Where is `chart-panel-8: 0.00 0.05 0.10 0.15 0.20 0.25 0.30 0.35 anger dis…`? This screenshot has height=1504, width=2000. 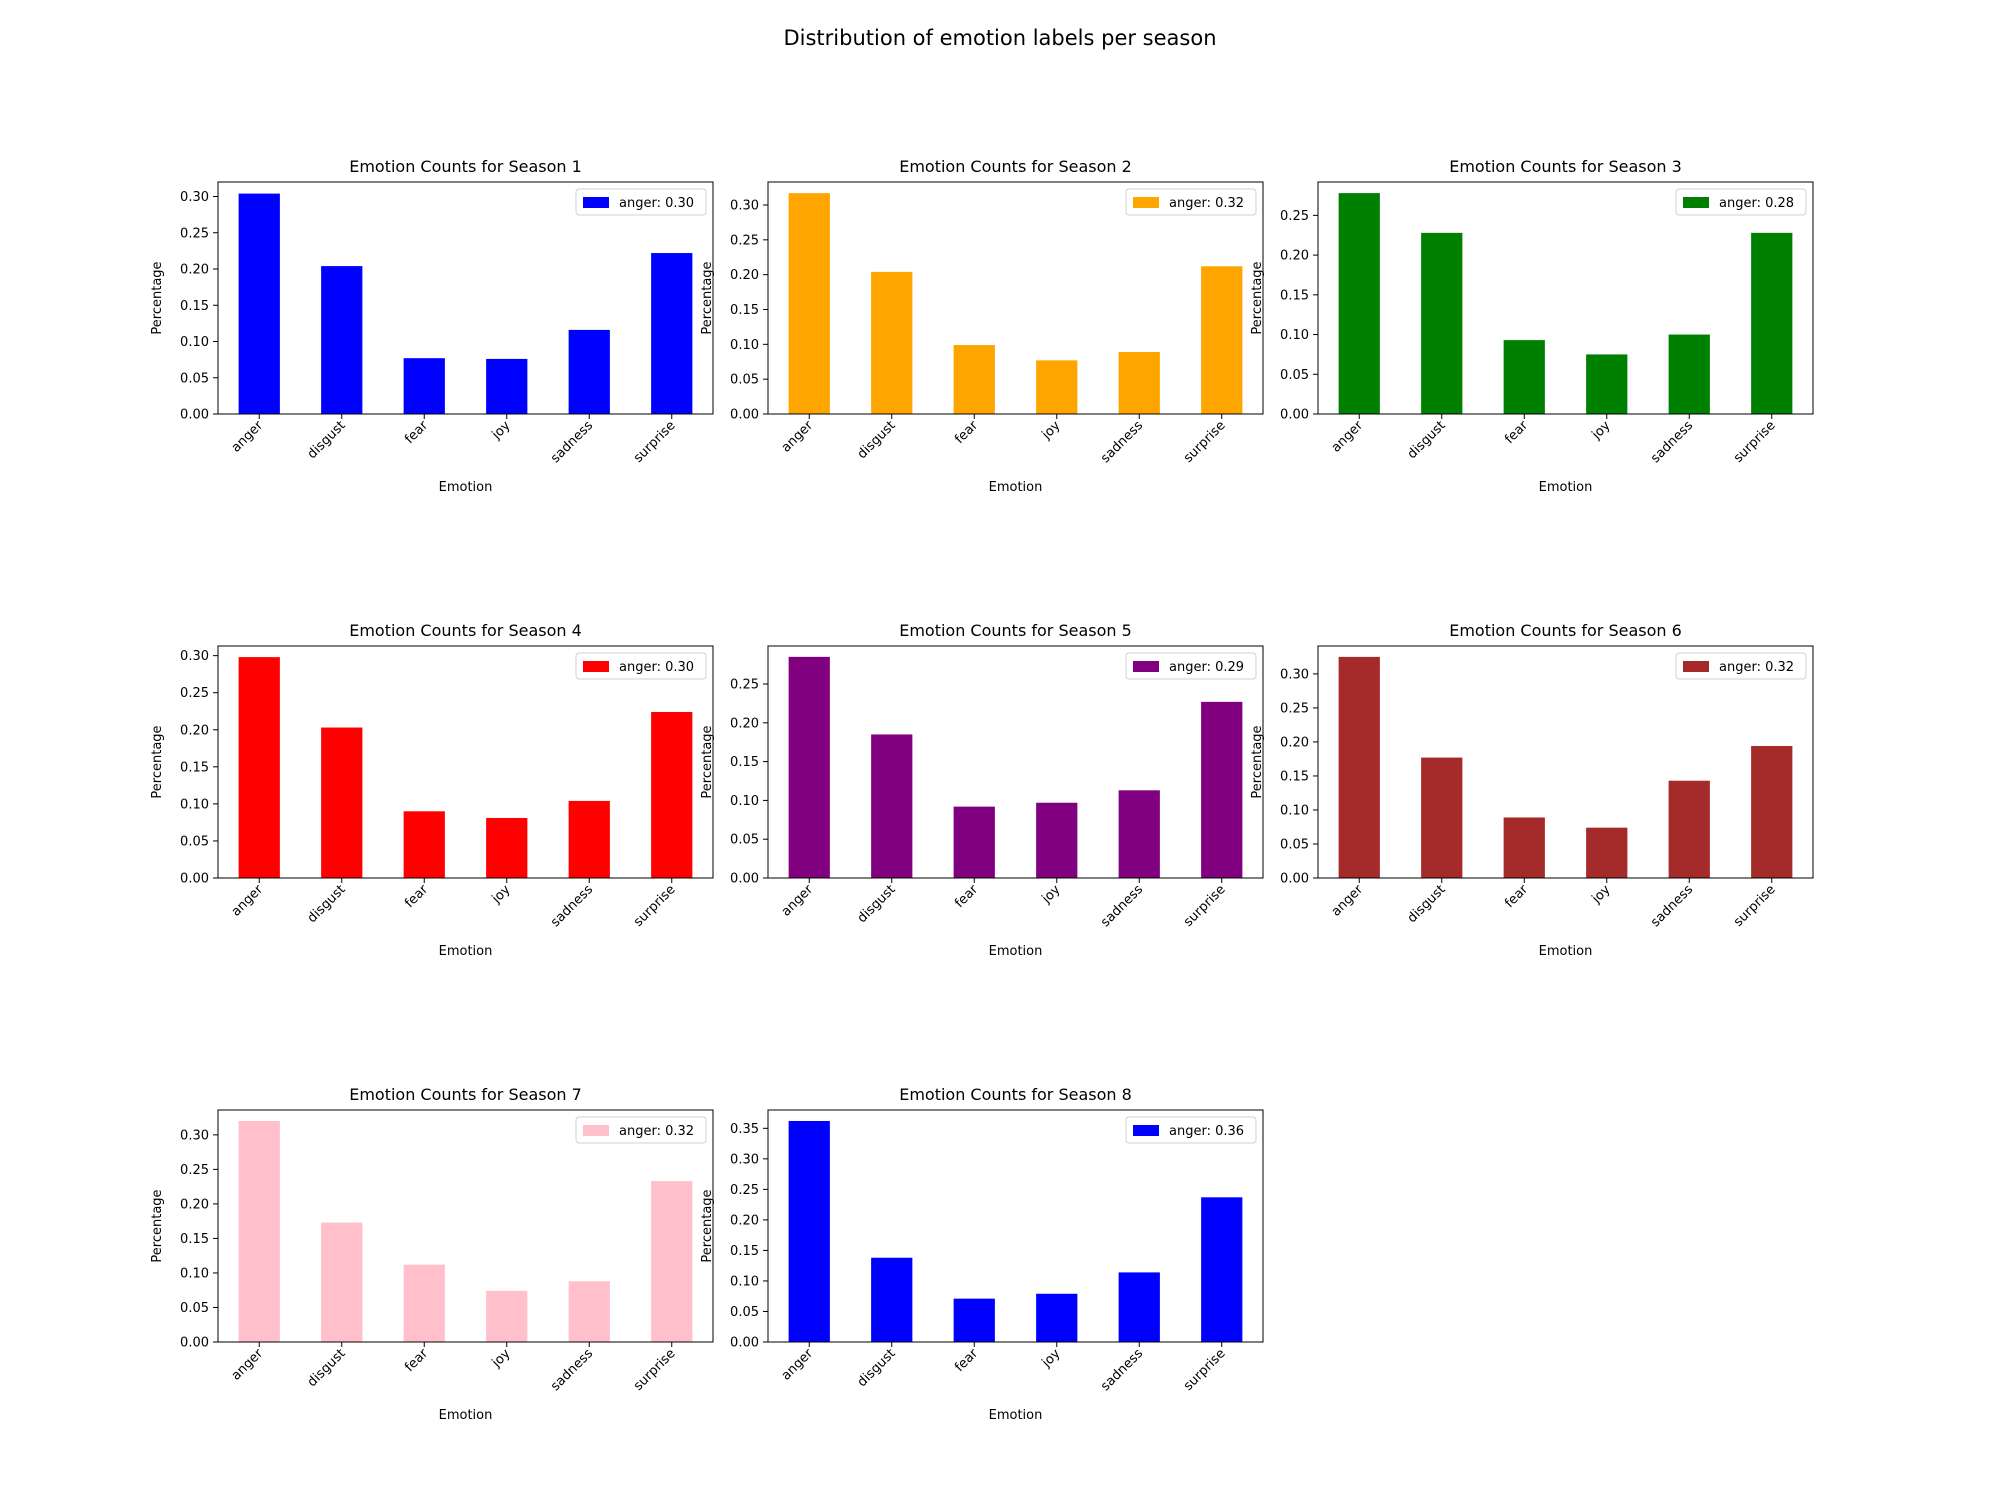
chart-panel-8: 0.00 0.05 0.10 0.15 0.20 0.25 0.30 0.35 anger dis… is located at coordinates (982, 1254).